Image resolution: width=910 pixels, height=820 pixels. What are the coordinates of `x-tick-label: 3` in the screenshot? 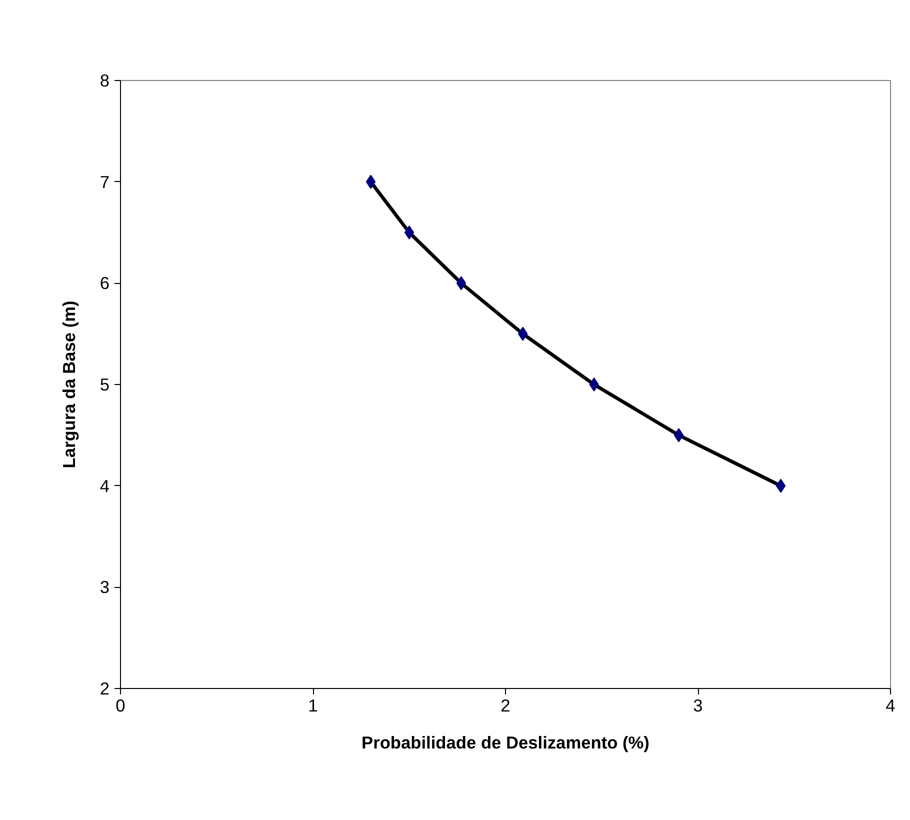 It's located at (698, 706).